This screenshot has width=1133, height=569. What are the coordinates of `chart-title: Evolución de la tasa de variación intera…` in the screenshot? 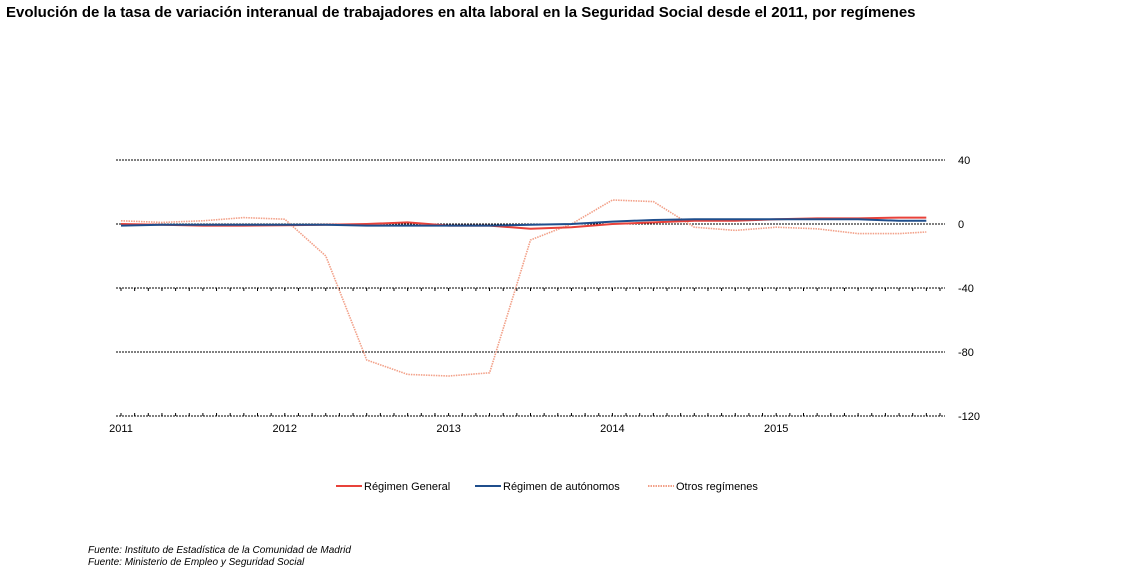 It's located at (461, 12).